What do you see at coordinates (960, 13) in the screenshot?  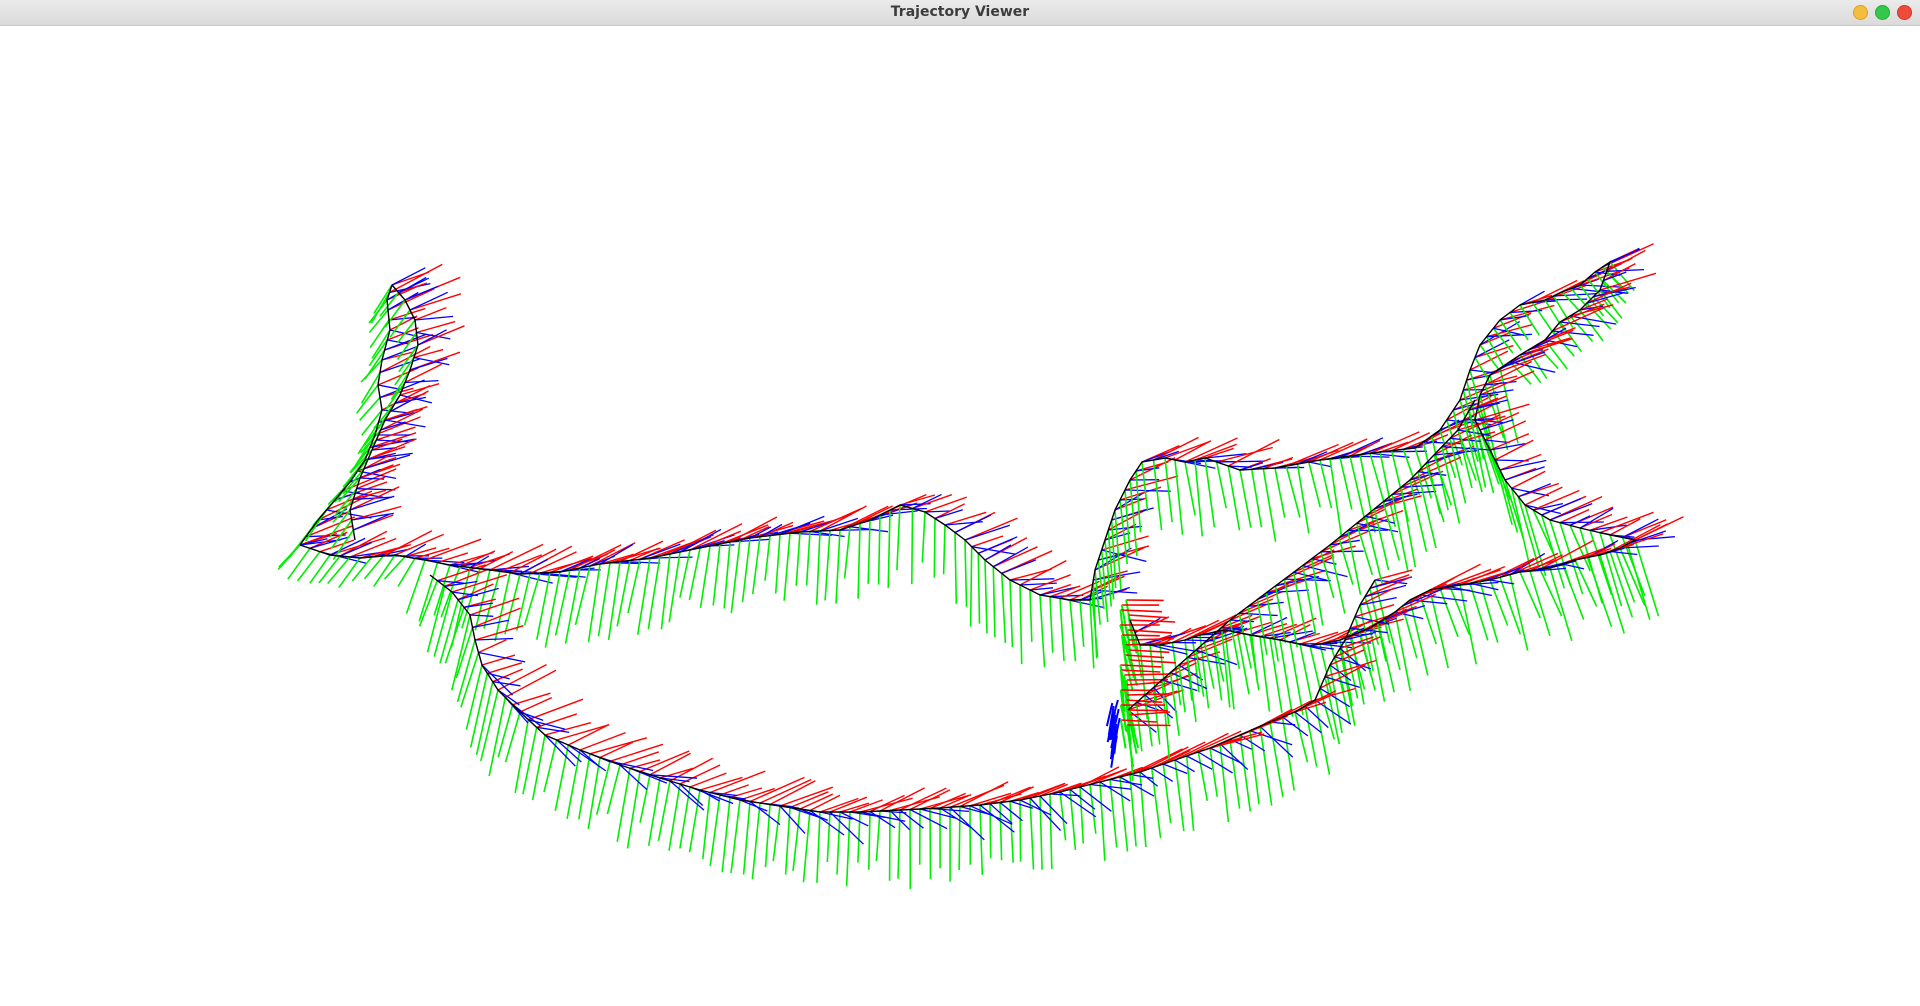 I see `title-bar: Trajectory Viewer` at bounding box center [960, 13].